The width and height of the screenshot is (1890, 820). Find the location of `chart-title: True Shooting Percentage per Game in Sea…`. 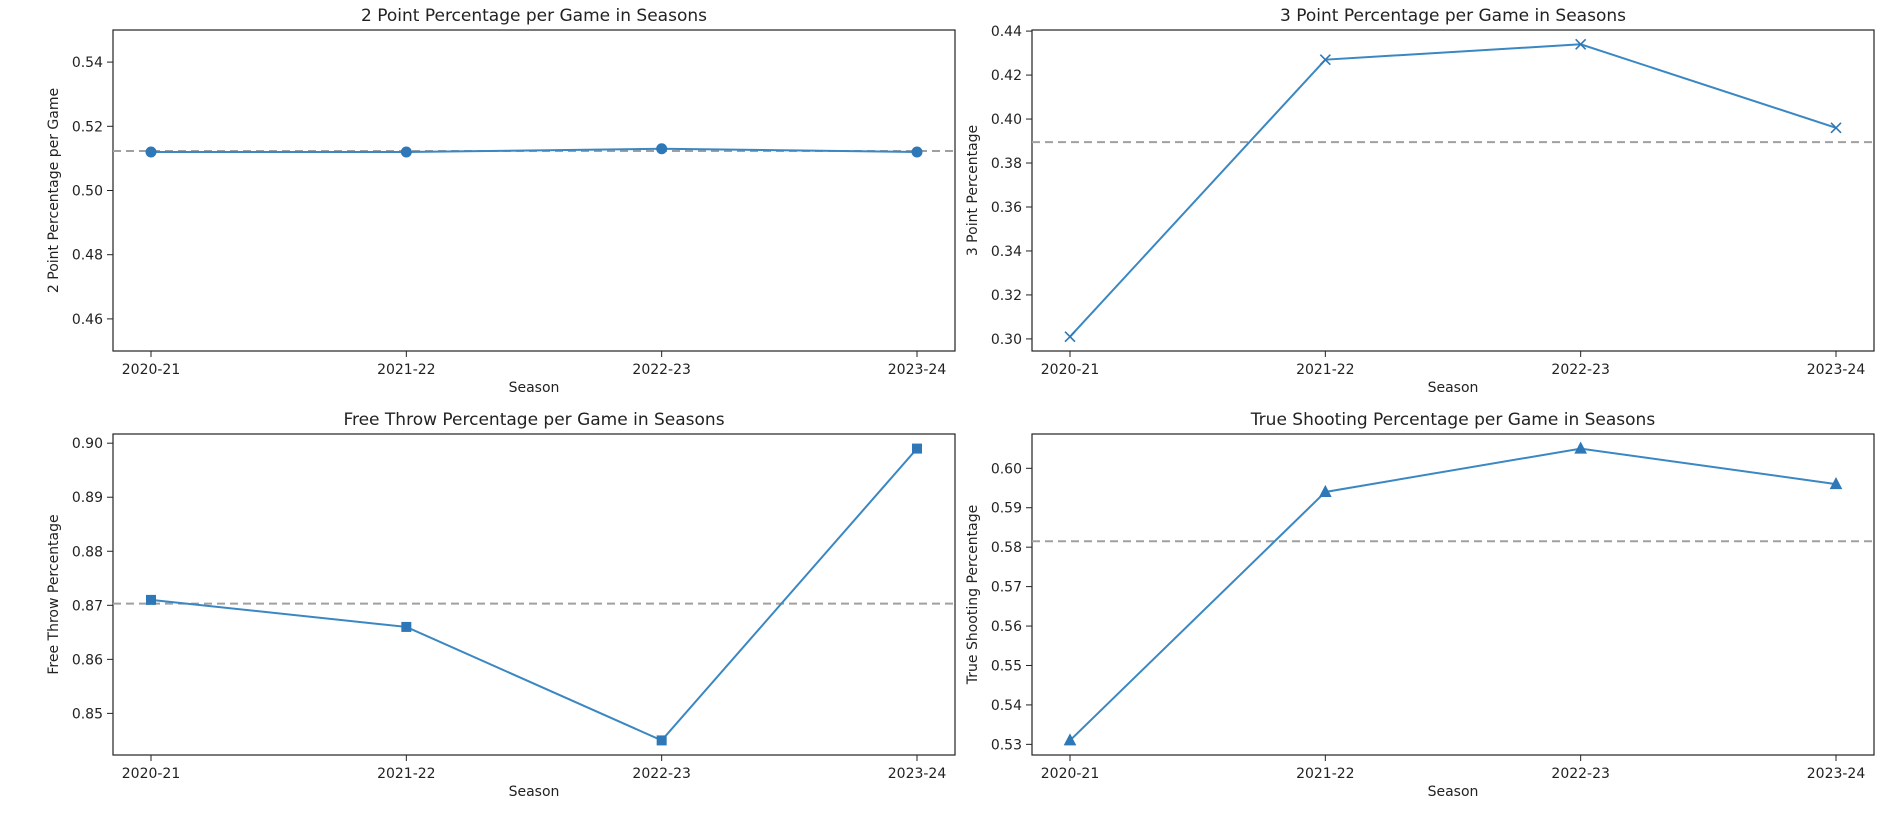

chart-title: True Shooting Percentage per Game in Sea… is located at coordinates (1453, 420).